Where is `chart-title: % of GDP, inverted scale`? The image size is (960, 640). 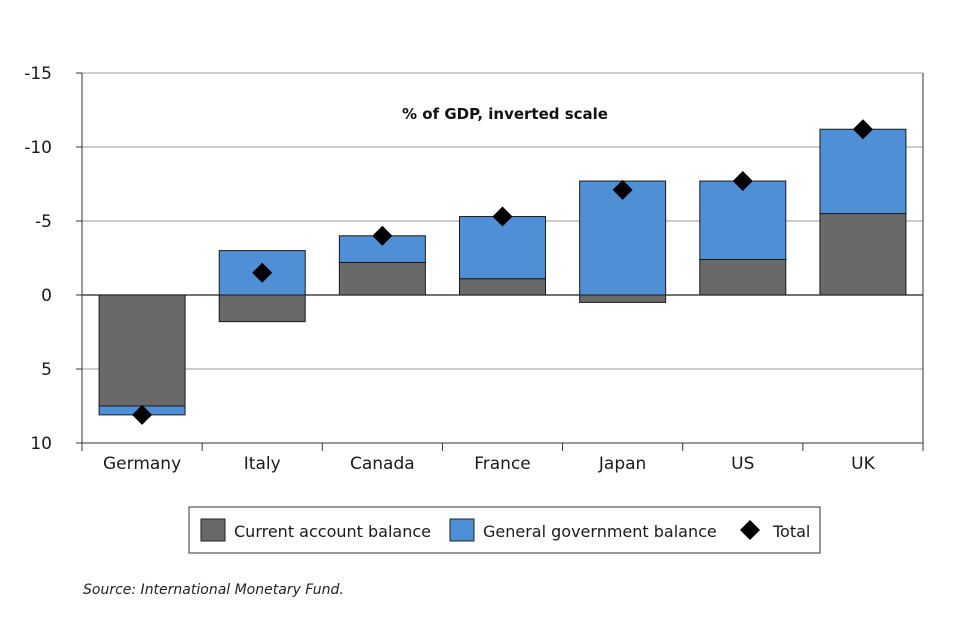
chart-title: % of GDP, inverted scale is located at coordinates (505, 114).